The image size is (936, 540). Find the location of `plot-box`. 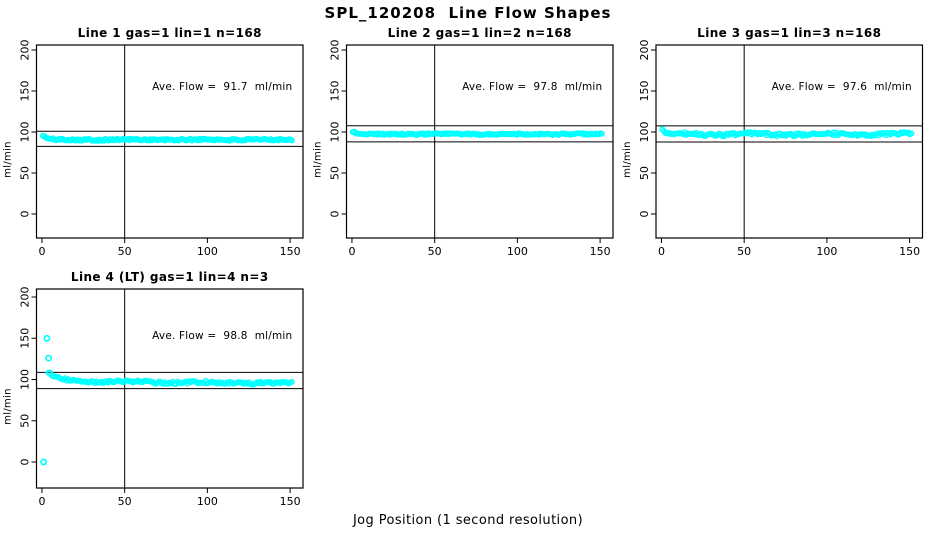

plot-box is located at coordinates (169, 141).